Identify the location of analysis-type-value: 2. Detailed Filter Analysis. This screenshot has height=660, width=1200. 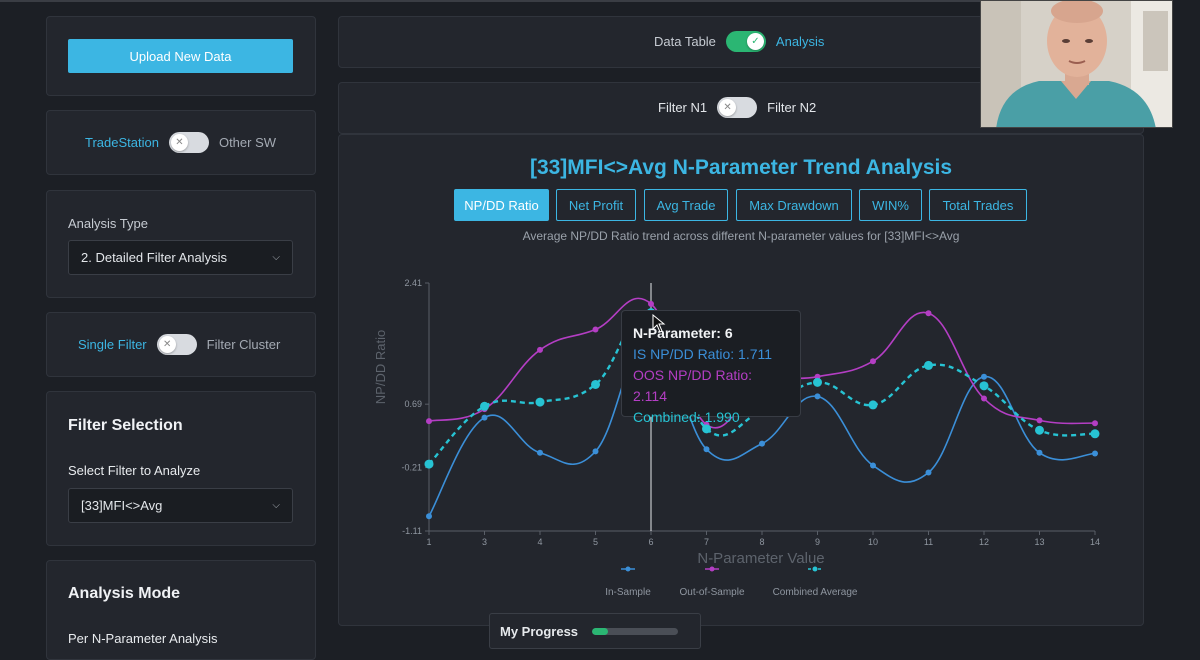
(154, 257).